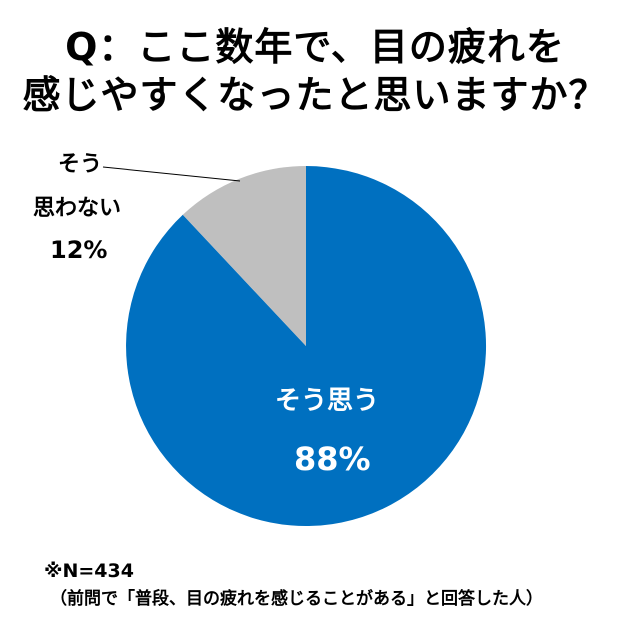 Image resolution: width=630 pixels, height=629 pixels. Describe the element at coordinates (89, 571) in the screenshot. I see `footnote-sample-size: ※N=434` at that location.